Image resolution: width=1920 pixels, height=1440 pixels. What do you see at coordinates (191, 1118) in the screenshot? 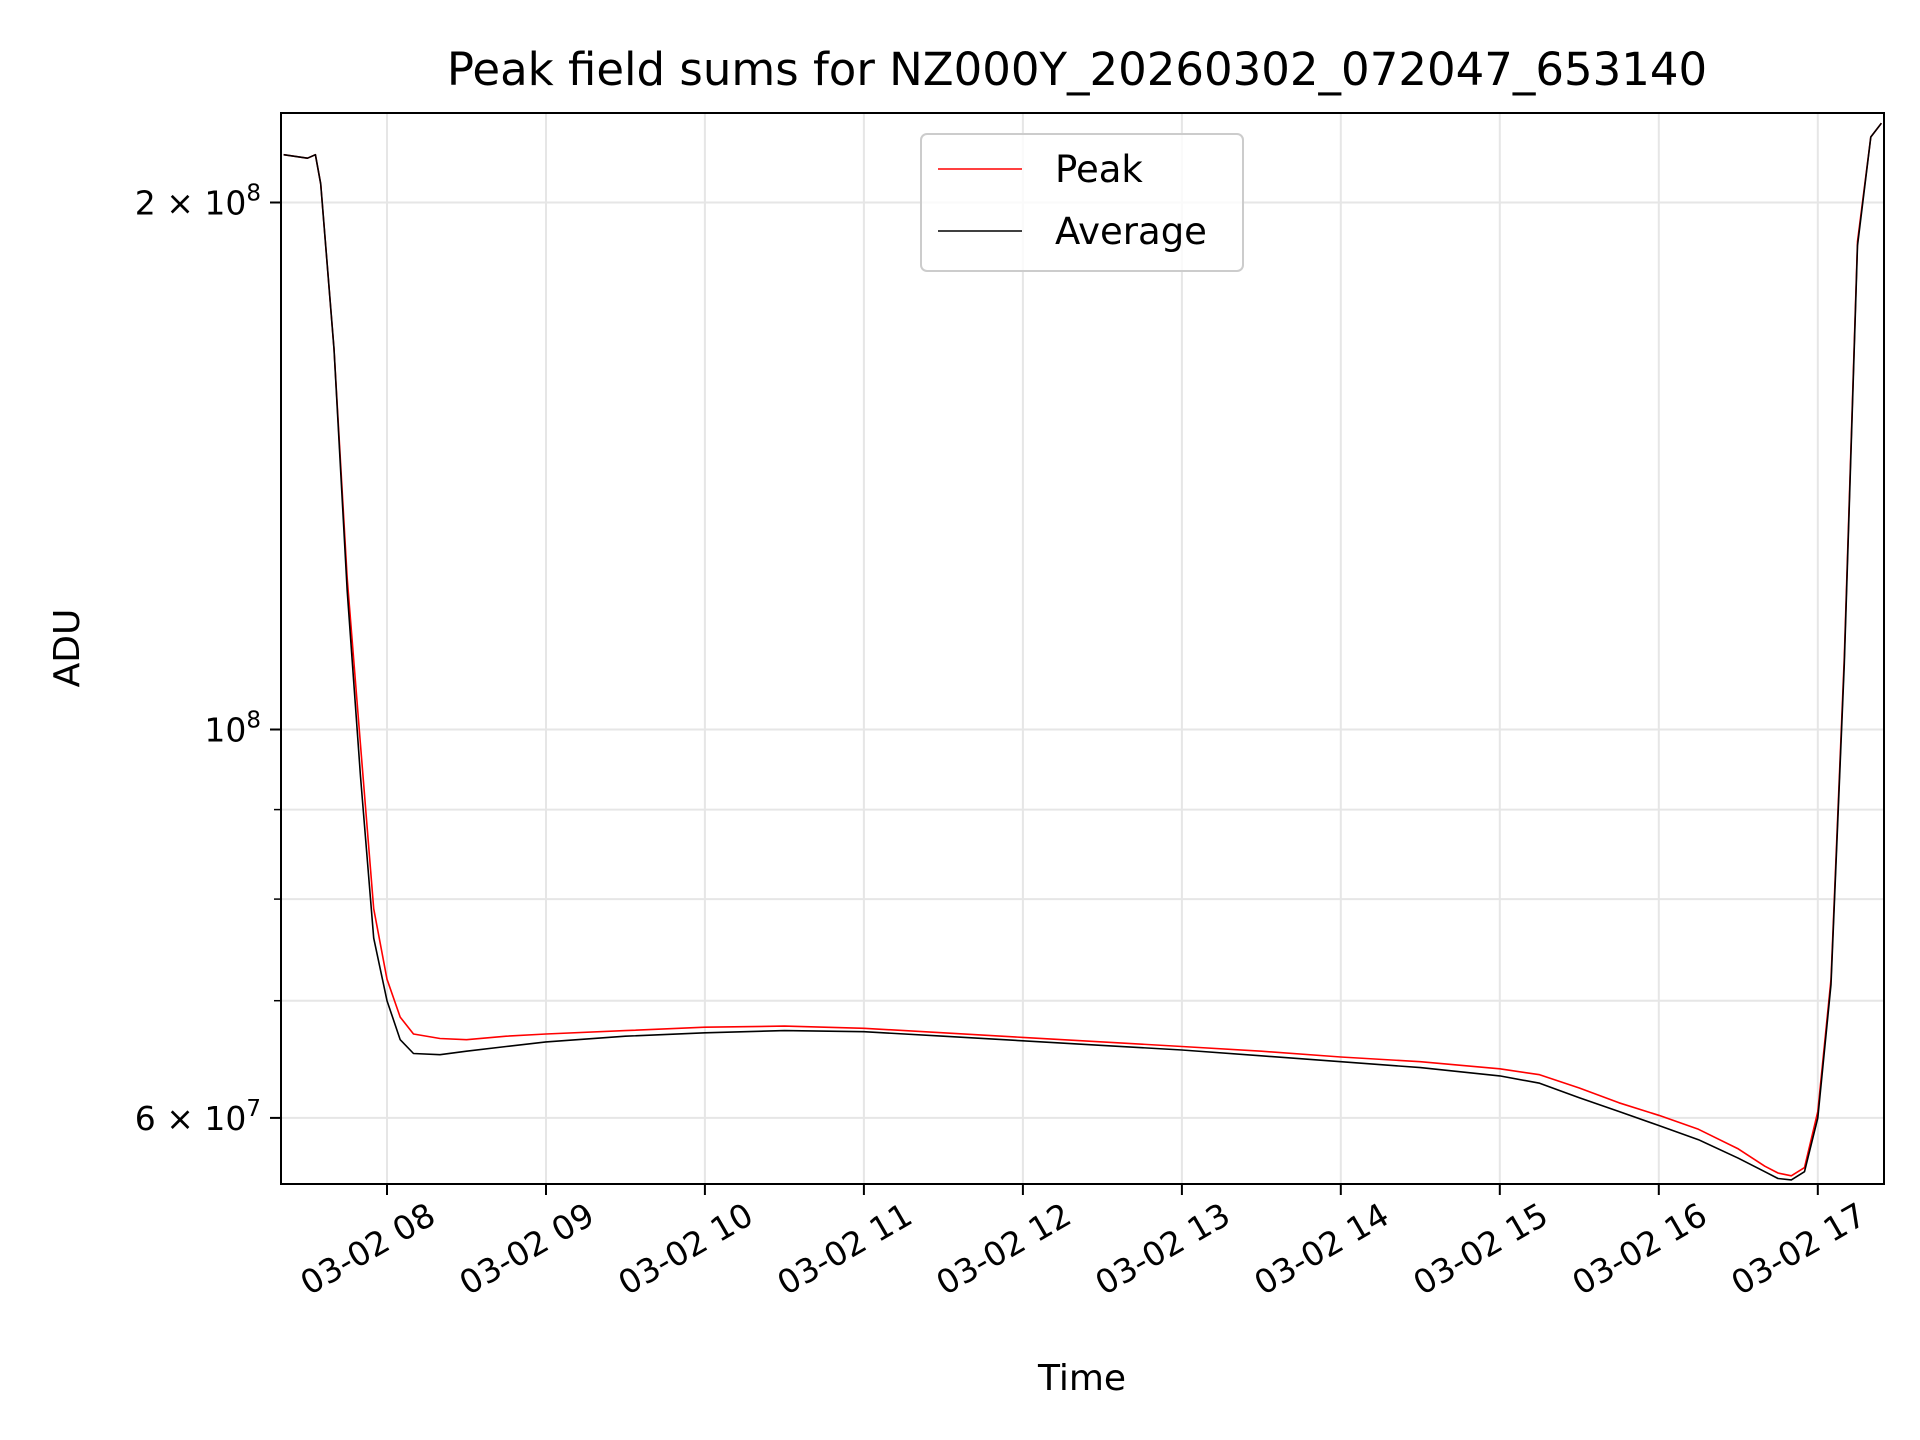
I see `y-tick-base: 6 × 10` at bounding box center [191, 1118].